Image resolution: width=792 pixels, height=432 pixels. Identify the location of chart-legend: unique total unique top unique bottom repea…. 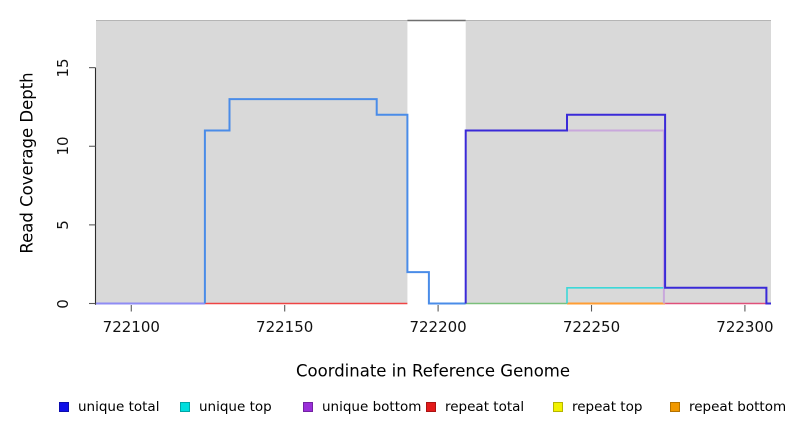
(396, 409).